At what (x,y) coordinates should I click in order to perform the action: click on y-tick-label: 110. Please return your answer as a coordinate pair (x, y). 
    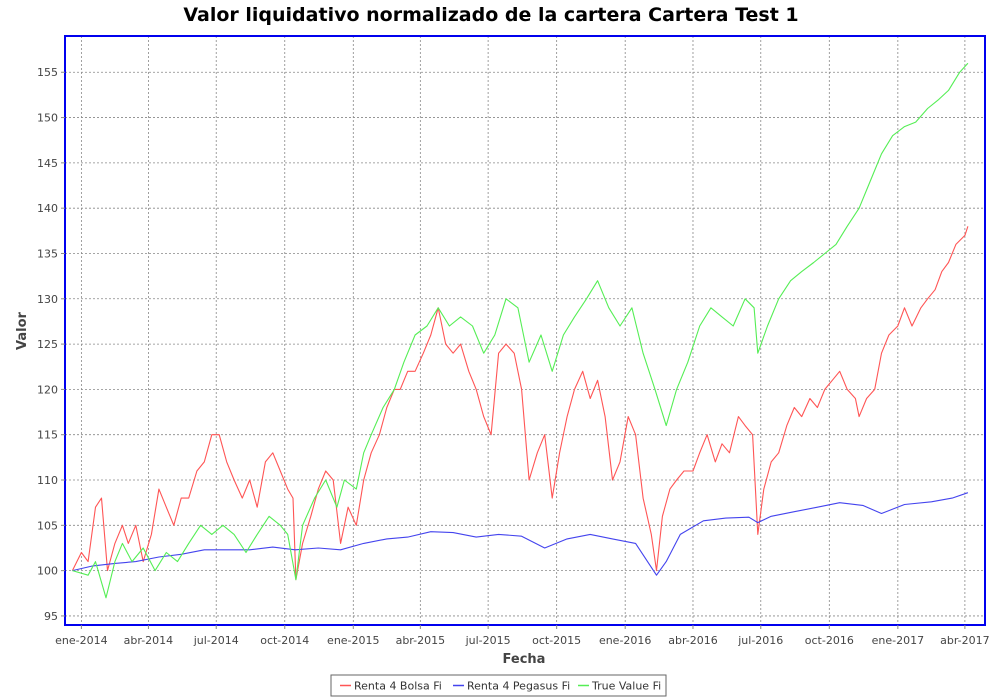
    Looking at the image, I should click on (47, 480).